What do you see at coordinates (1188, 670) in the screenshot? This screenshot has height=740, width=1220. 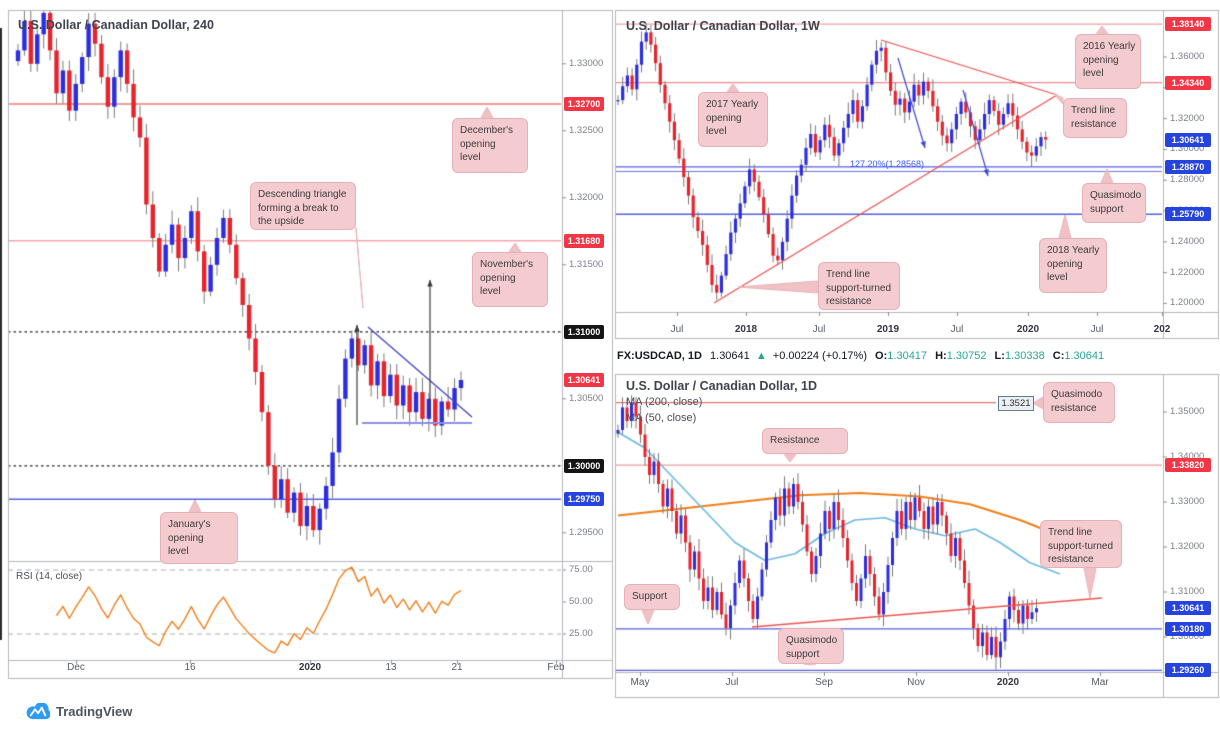 I see `price-chip: 1.29260` at bounding box center [1188, 670].